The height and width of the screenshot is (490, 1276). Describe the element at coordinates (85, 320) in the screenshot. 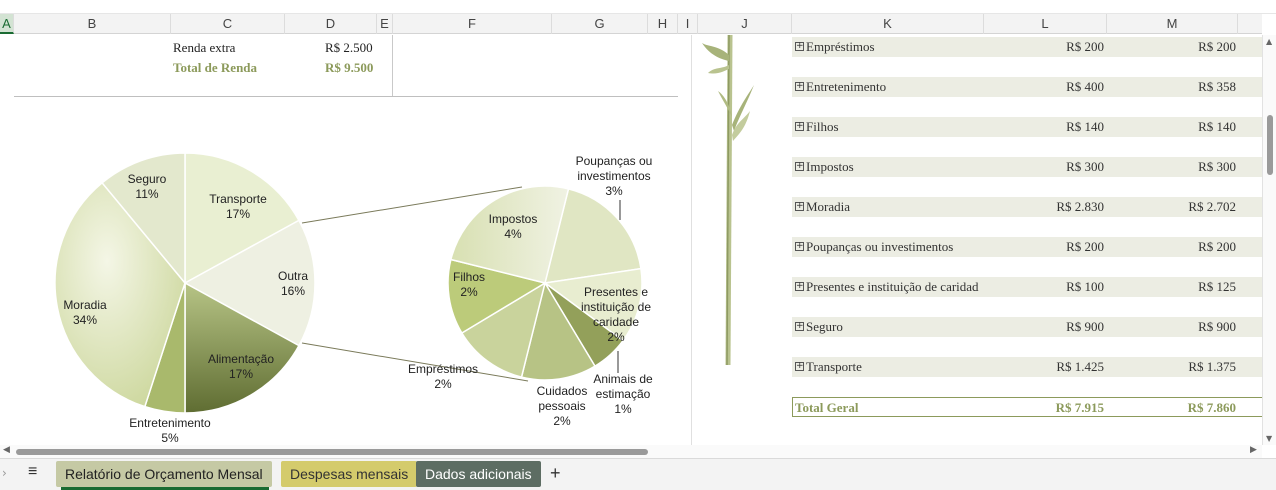

I see `label-moradia-pct: 34%` at that location.